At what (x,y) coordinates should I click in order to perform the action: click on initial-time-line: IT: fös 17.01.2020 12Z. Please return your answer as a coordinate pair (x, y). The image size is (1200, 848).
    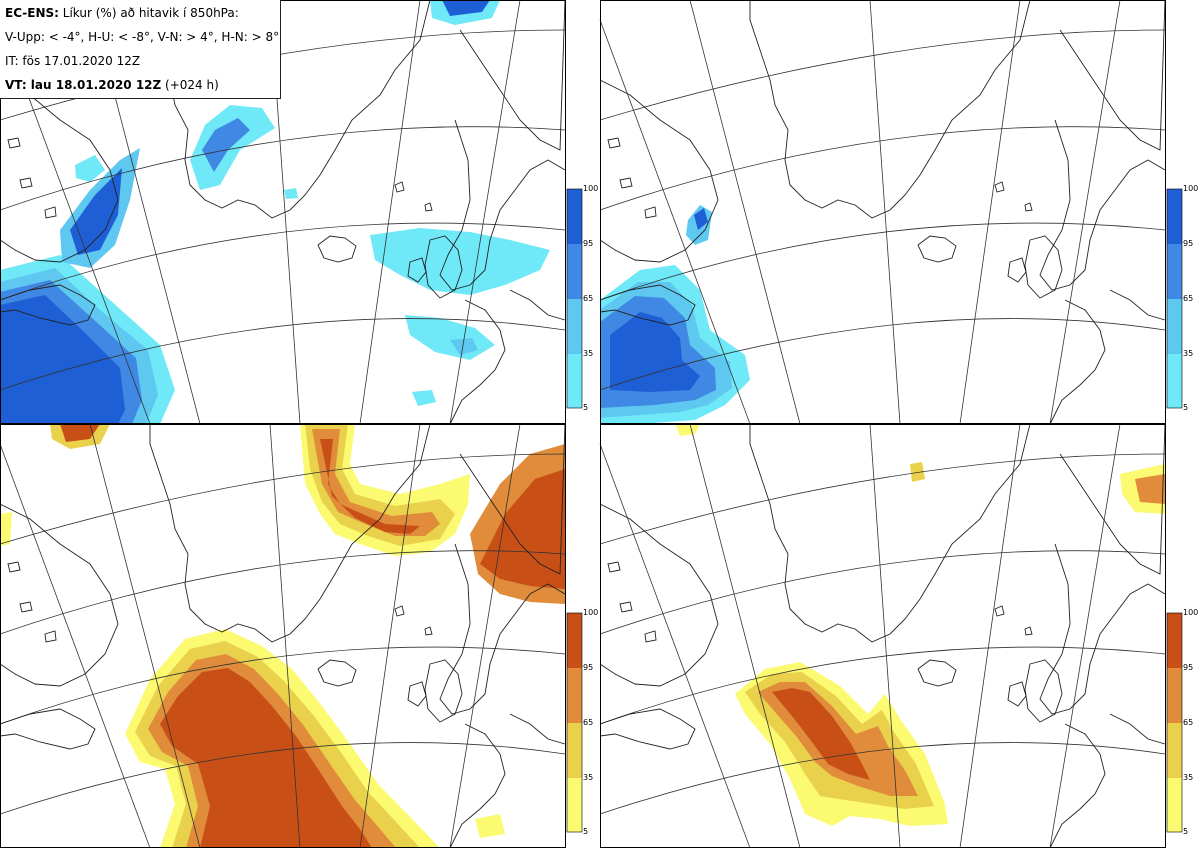
    Looking at the image, I should click on (73, 61).